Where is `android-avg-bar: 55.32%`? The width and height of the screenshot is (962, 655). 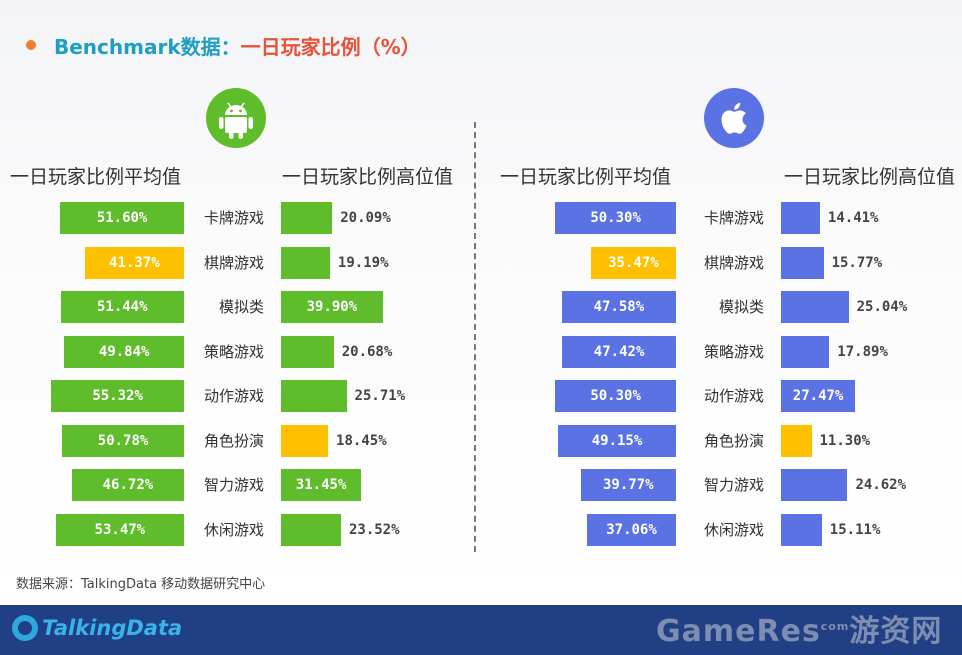 android-avg-bar: 55.32% is located at coordinates (117, 396).